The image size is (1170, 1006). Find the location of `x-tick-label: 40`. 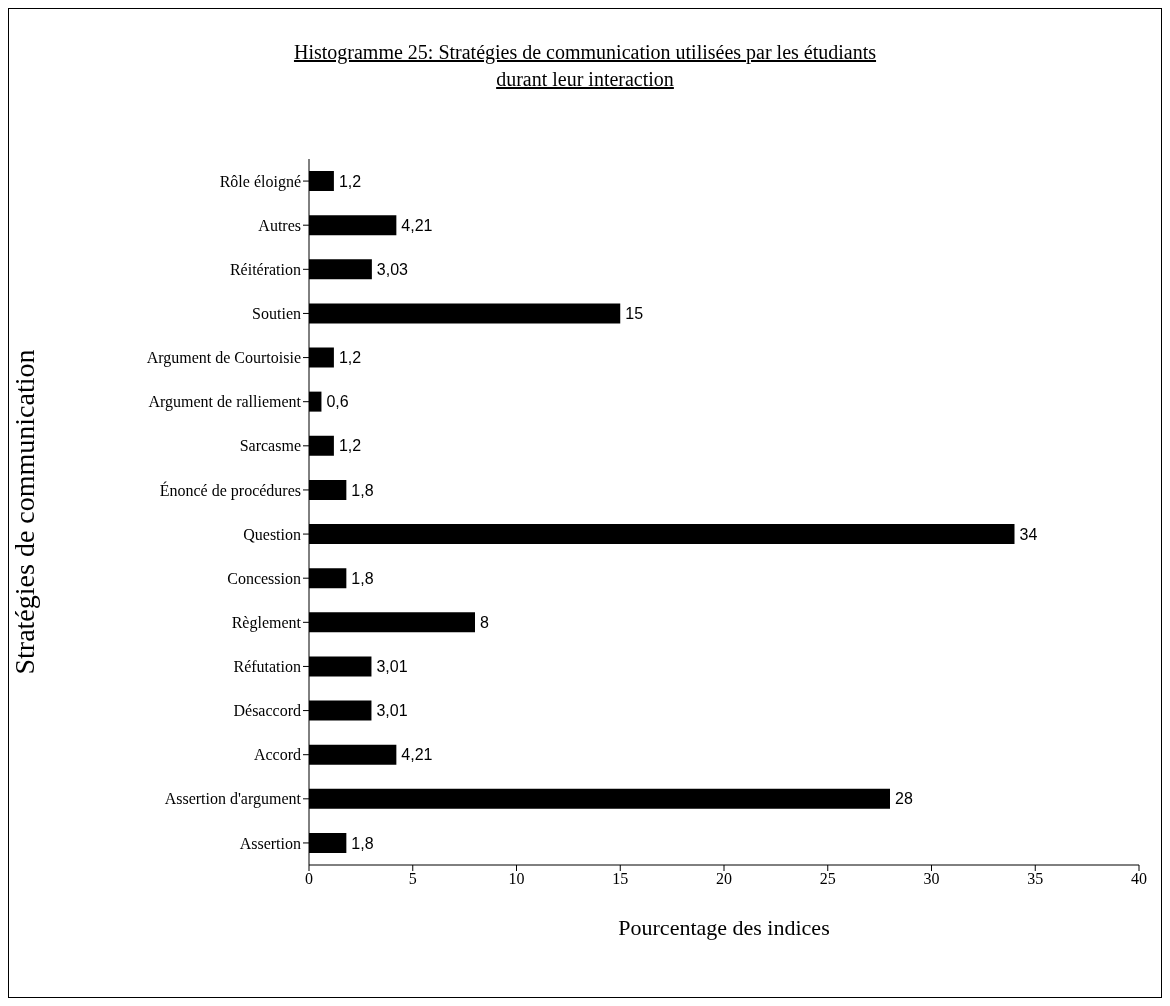

x-tick-label: 40 is located at coordinates (1139, 879).